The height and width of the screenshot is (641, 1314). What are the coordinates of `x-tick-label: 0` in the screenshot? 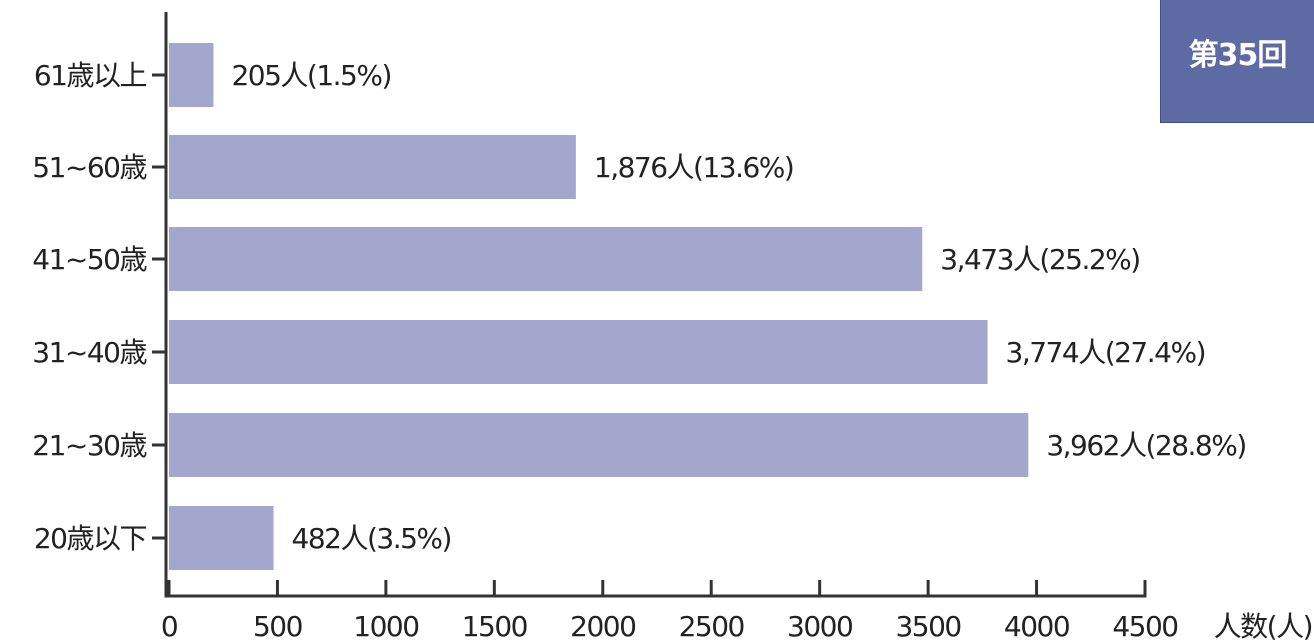 It's located at (169, 625).